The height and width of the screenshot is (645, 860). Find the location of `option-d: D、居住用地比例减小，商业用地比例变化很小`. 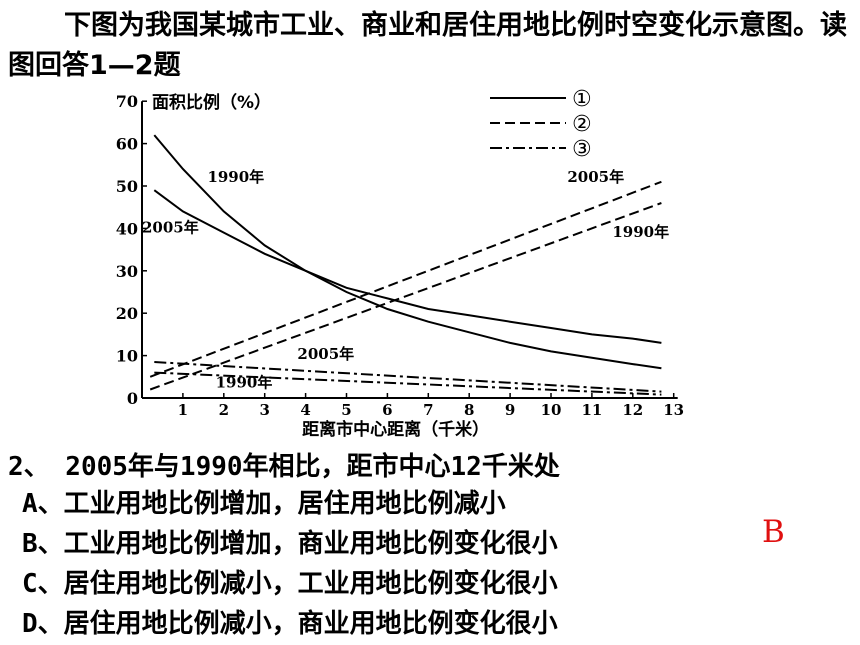

option-d: D、居住用地比例减小，商业用地比例变化很小 is located at coordinates (290, 624).